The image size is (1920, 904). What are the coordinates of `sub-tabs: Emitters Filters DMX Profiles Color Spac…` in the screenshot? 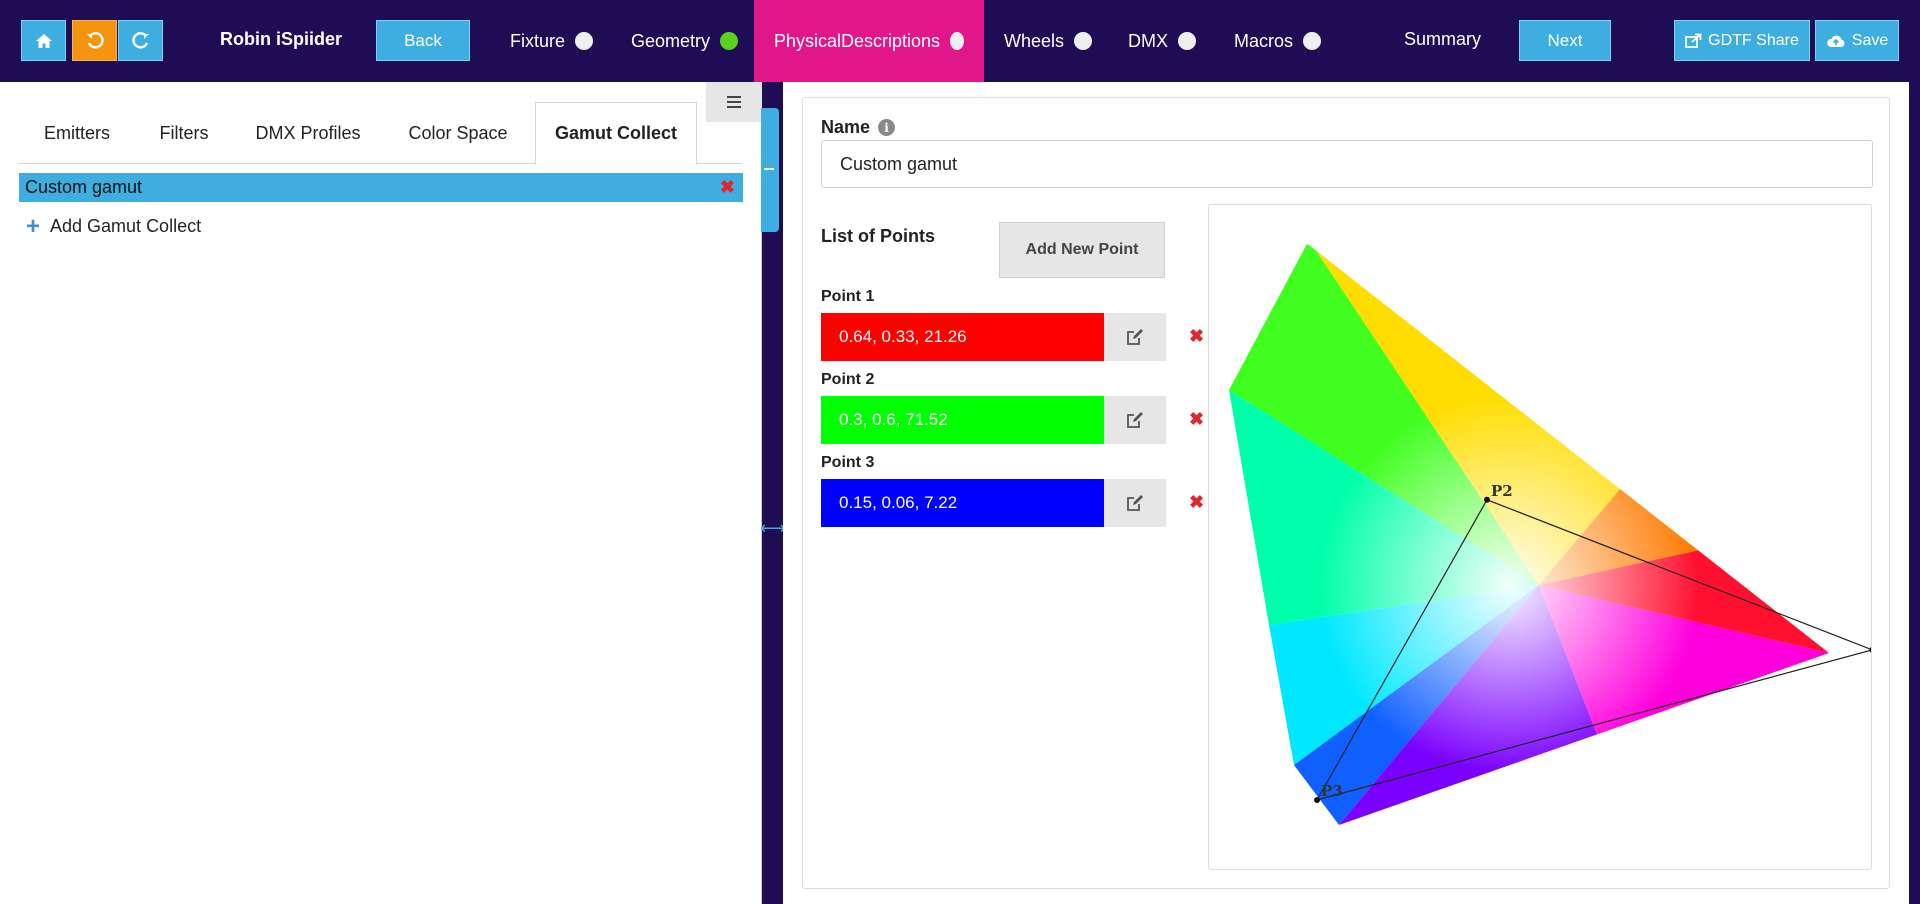 It's located at (380, 133).